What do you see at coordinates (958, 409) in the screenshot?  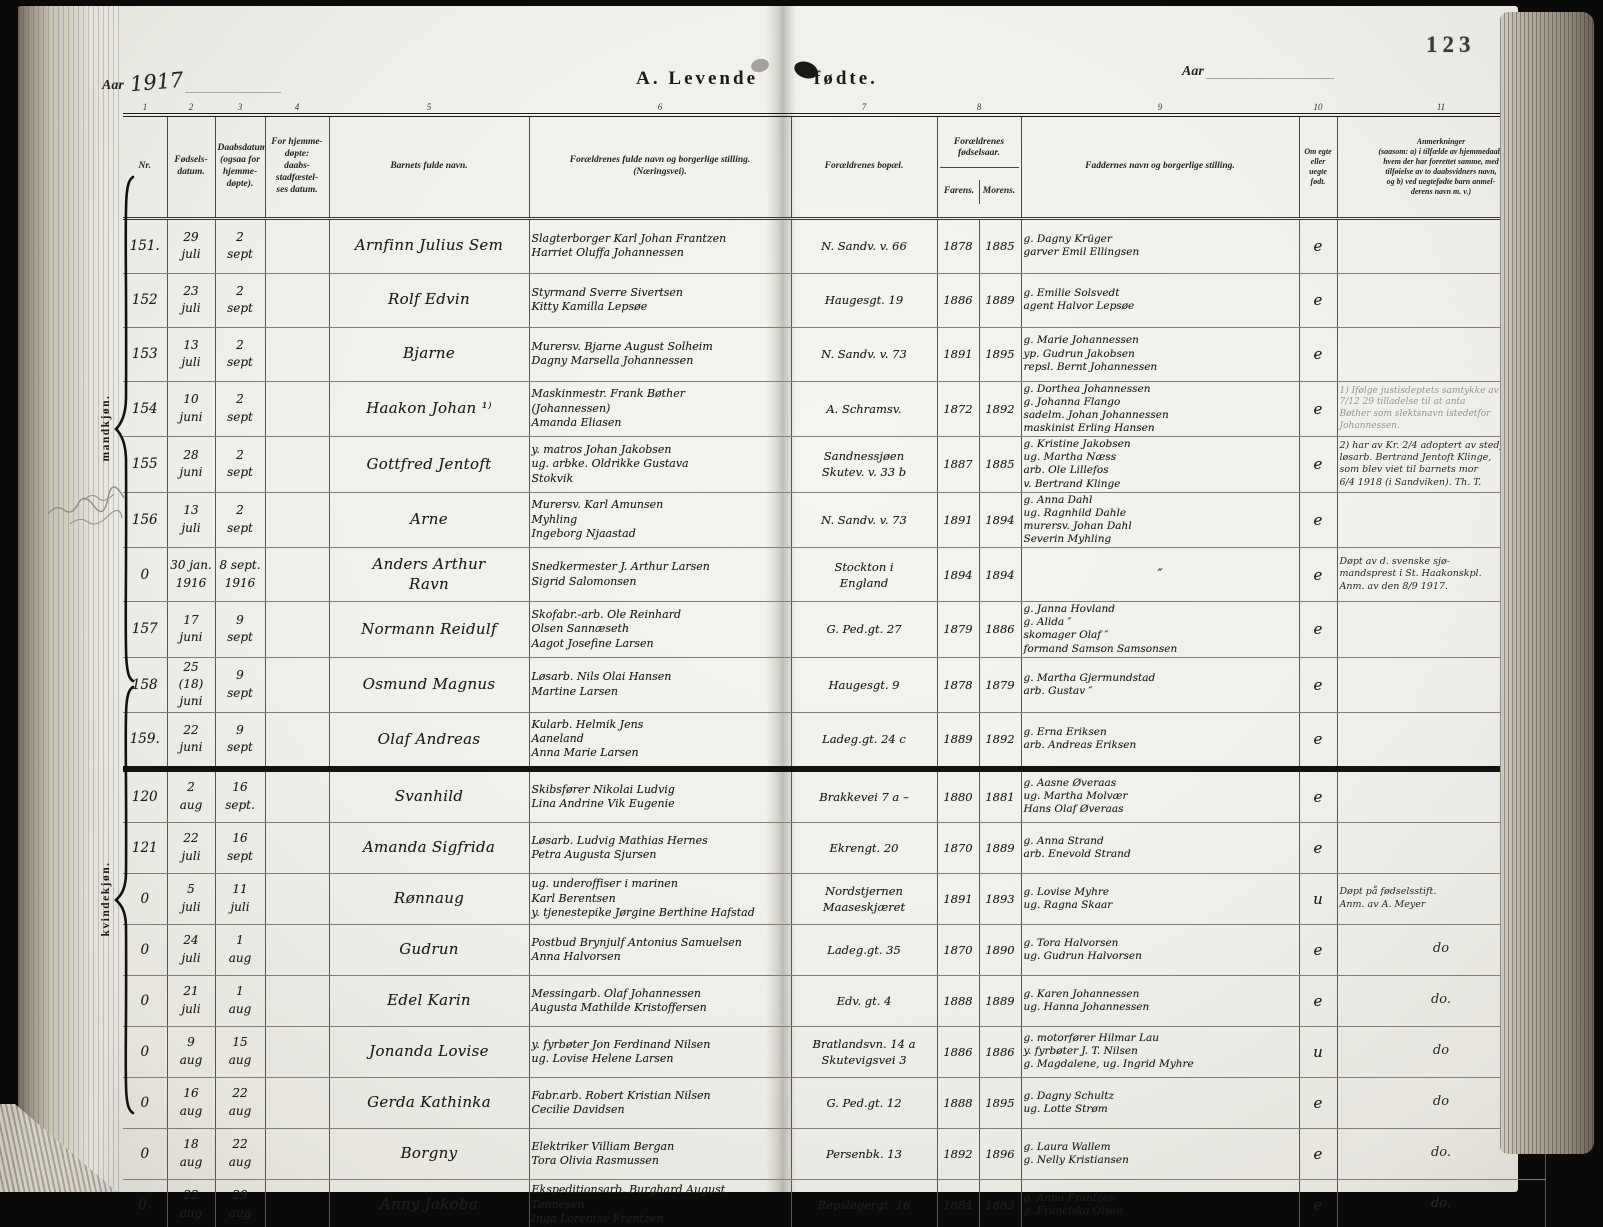 I see `cell-father-year: 1872` at bounding box center [958, 409].